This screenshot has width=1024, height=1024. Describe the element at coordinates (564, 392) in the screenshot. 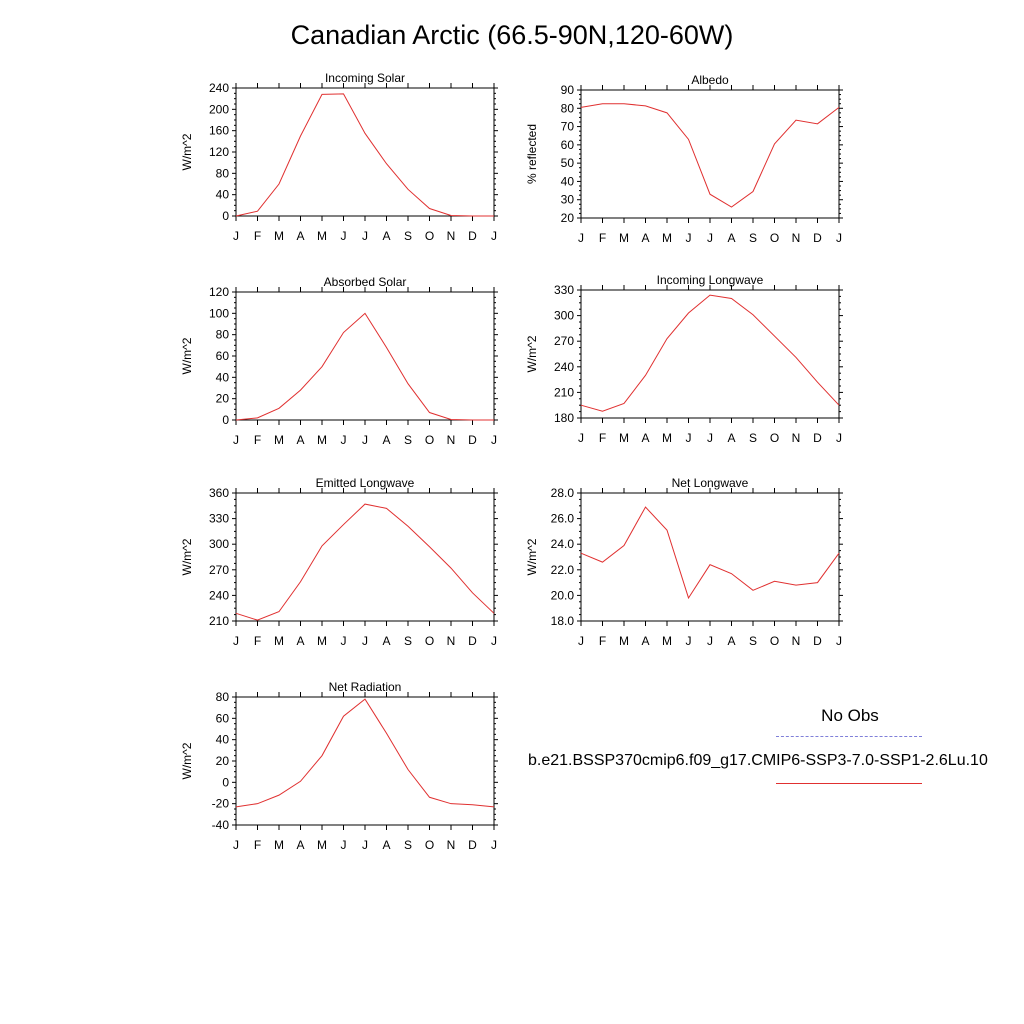

I see `y-tick-label: 210` at that location.